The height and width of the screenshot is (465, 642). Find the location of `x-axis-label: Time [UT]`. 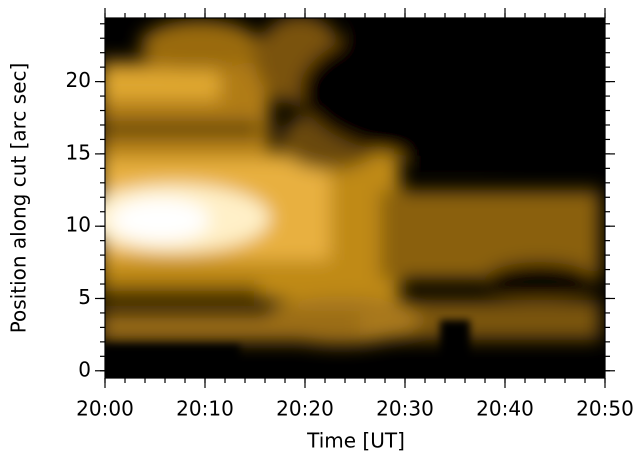

x-axis-label: Time [UT] is located at coordinates (355, 441).